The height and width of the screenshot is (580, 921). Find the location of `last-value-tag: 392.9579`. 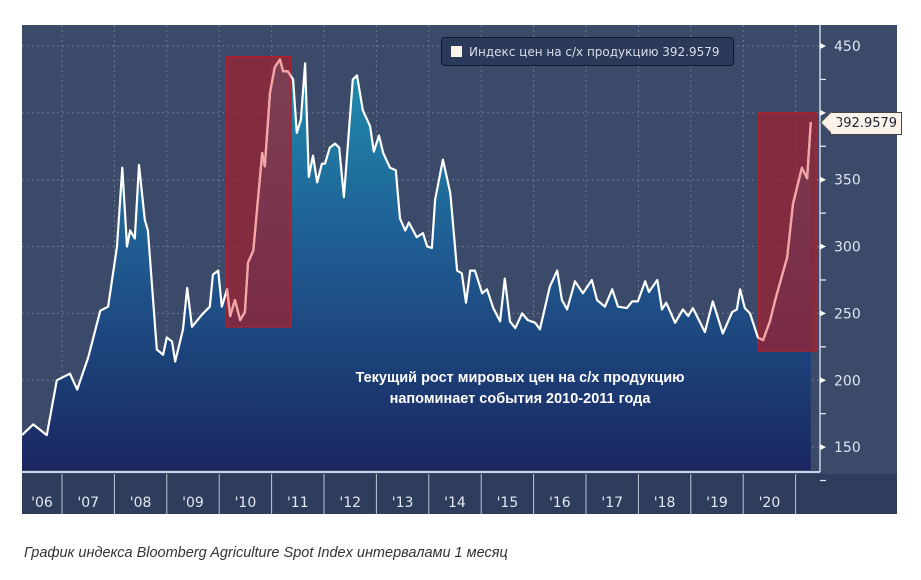

last-value-tag: 392.9579 is located at coordinates (866, 123).